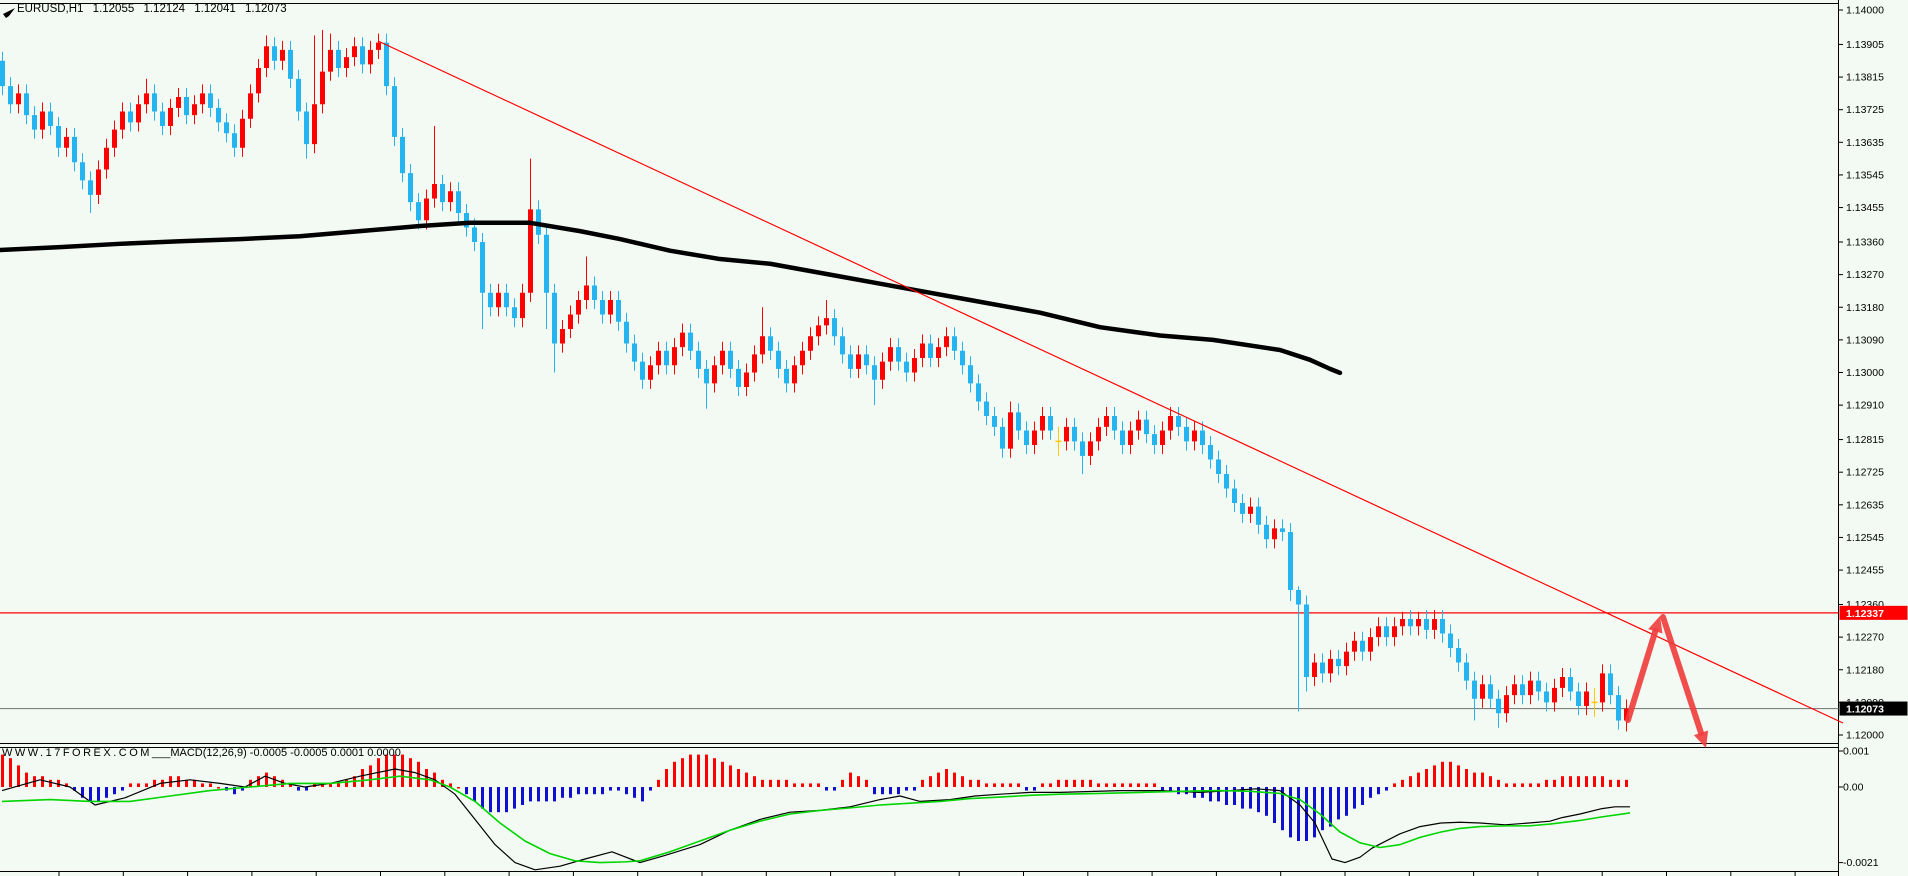 The width and height of the screenshot is (1908, 876). What do you see at coordinates (1865, 243) in the screenshot?
I see `price-axis-label: 1.13360` at bounding box center [1865, 243].